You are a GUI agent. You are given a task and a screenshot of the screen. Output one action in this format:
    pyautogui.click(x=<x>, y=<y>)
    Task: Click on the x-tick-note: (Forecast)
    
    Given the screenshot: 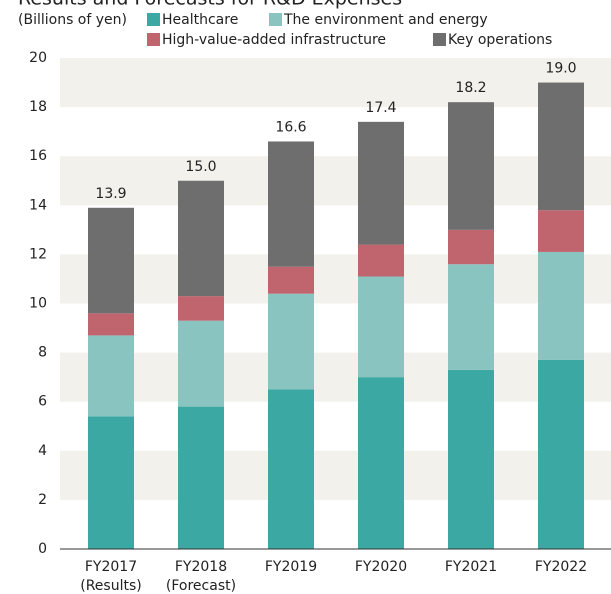 What is the action you would take?
    pyautogui.click(x=201, y=586)
    